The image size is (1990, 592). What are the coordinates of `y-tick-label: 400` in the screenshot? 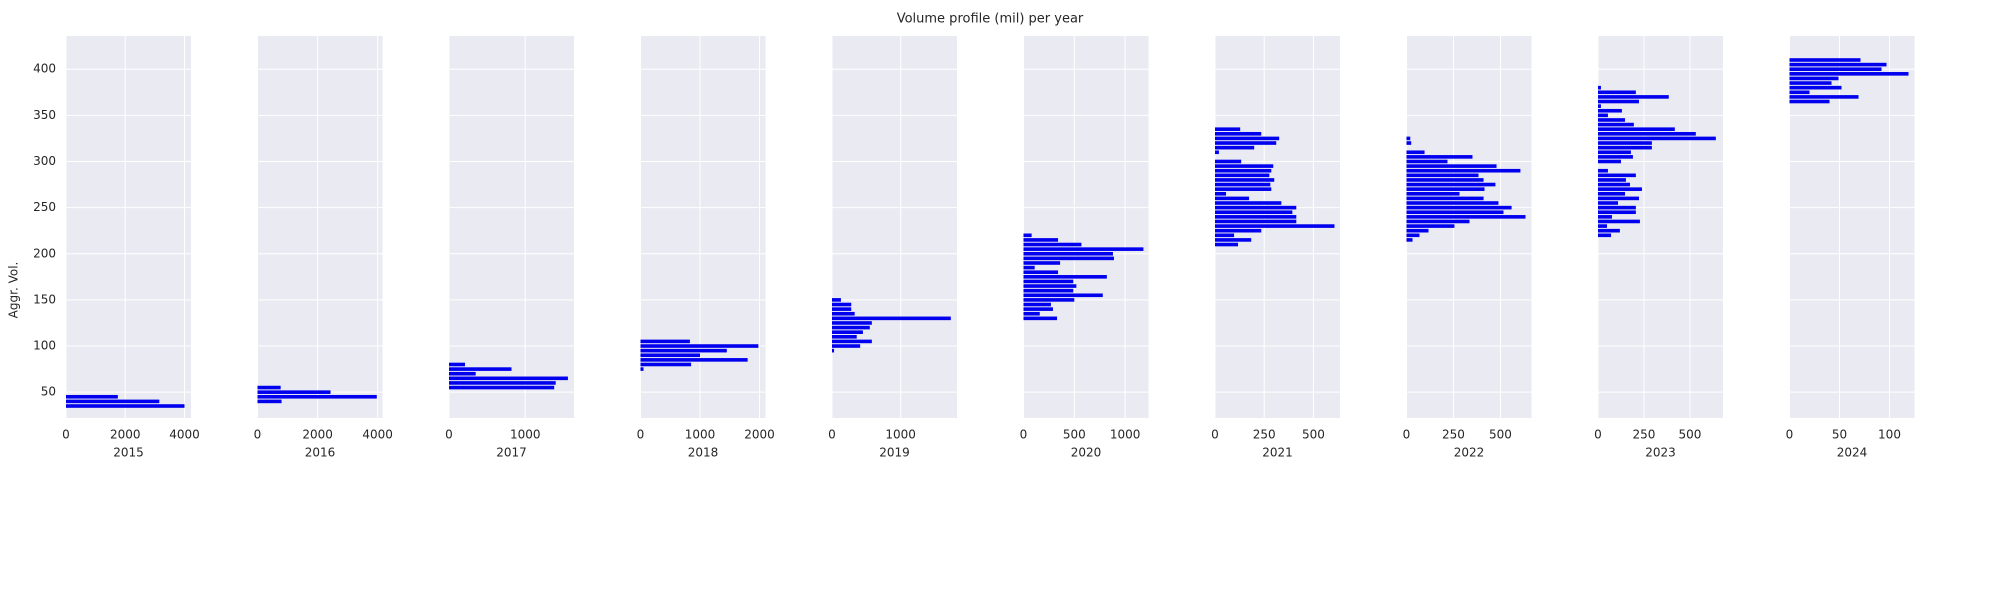 It's located at (44, 69).